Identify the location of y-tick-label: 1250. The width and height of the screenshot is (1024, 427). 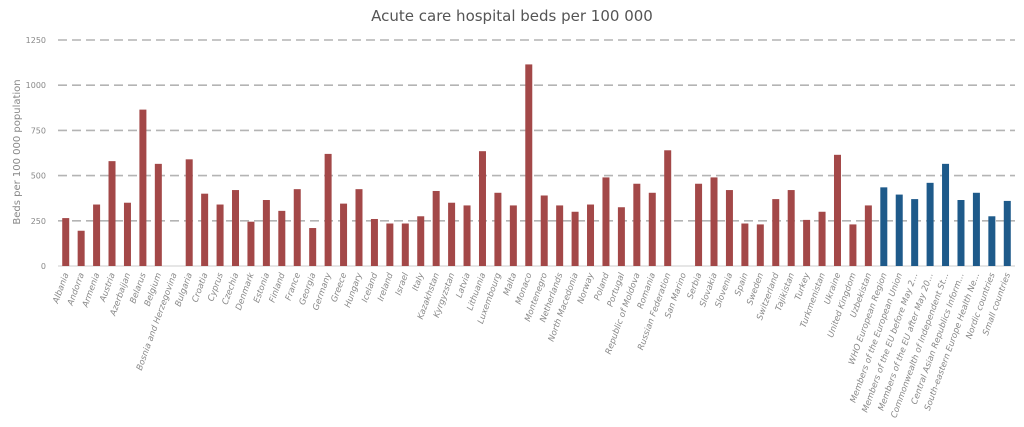
(36, 40).